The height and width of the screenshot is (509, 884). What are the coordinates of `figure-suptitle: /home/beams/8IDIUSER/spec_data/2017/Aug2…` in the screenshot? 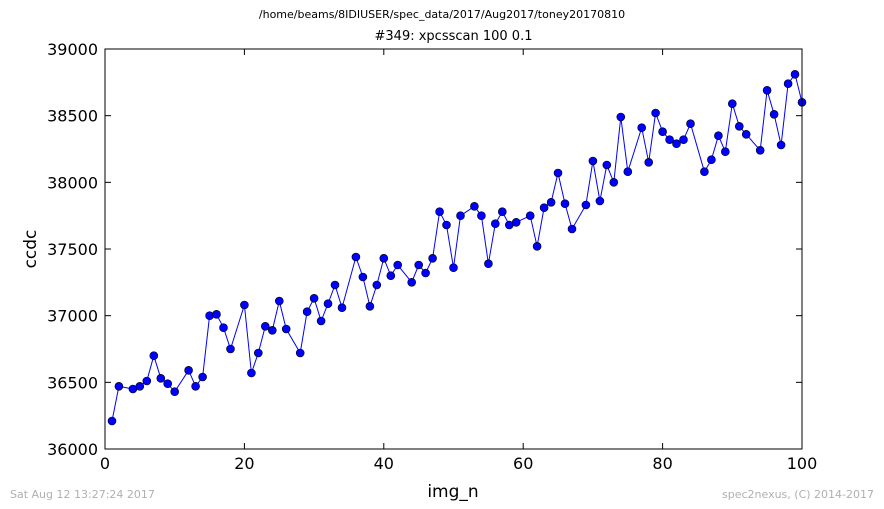 It's located at (442, 14).